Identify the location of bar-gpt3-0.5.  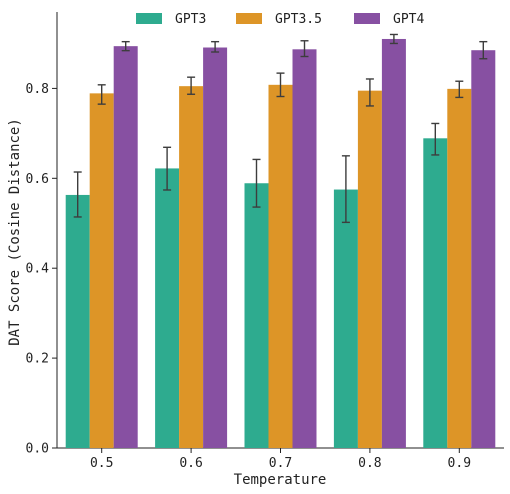
(77, 321).